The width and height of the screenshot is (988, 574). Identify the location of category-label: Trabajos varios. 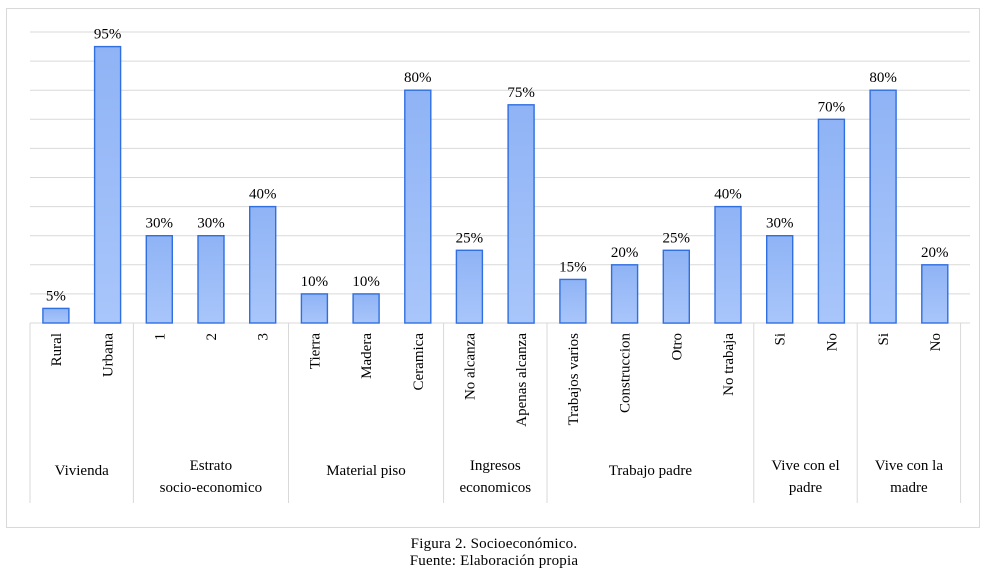
(574, 379).